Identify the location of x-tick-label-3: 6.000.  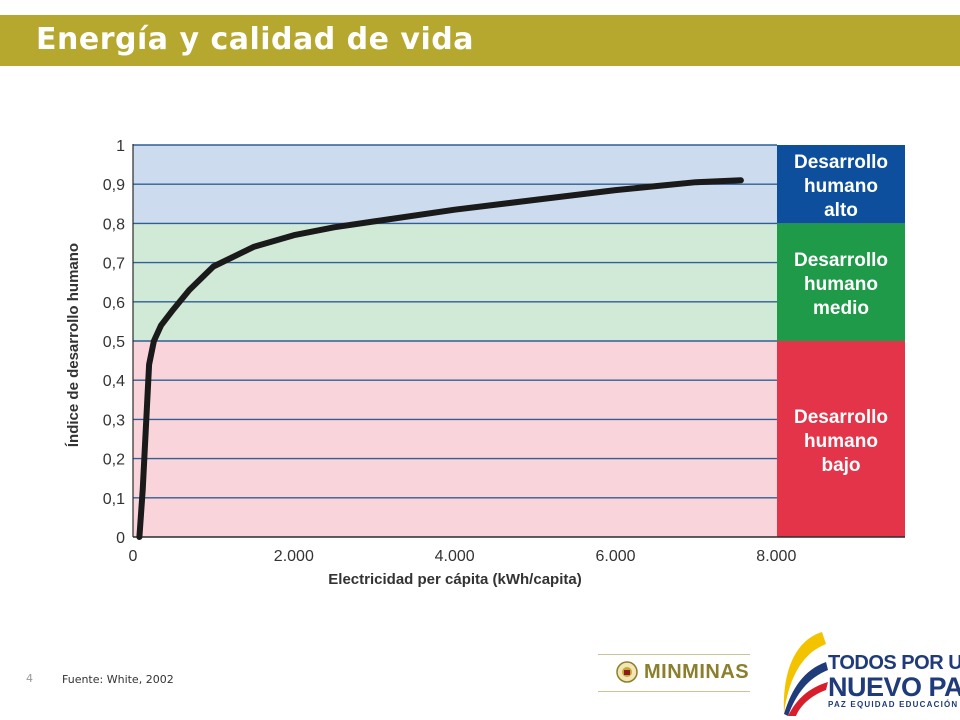
(615, 556).